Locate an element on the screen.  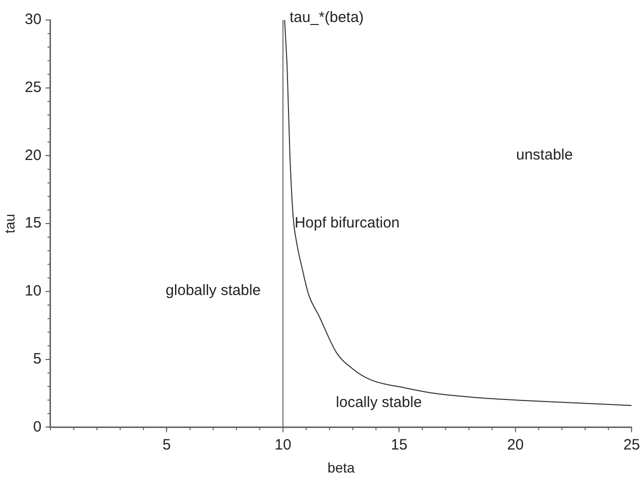
y-tick-label: 30 is located at coordinates (33, 19).